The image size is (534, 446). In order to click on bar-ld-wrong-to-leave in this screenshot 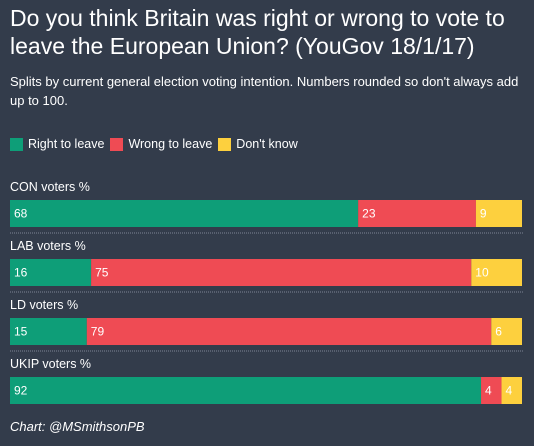, I will do `click(289, 331)`.